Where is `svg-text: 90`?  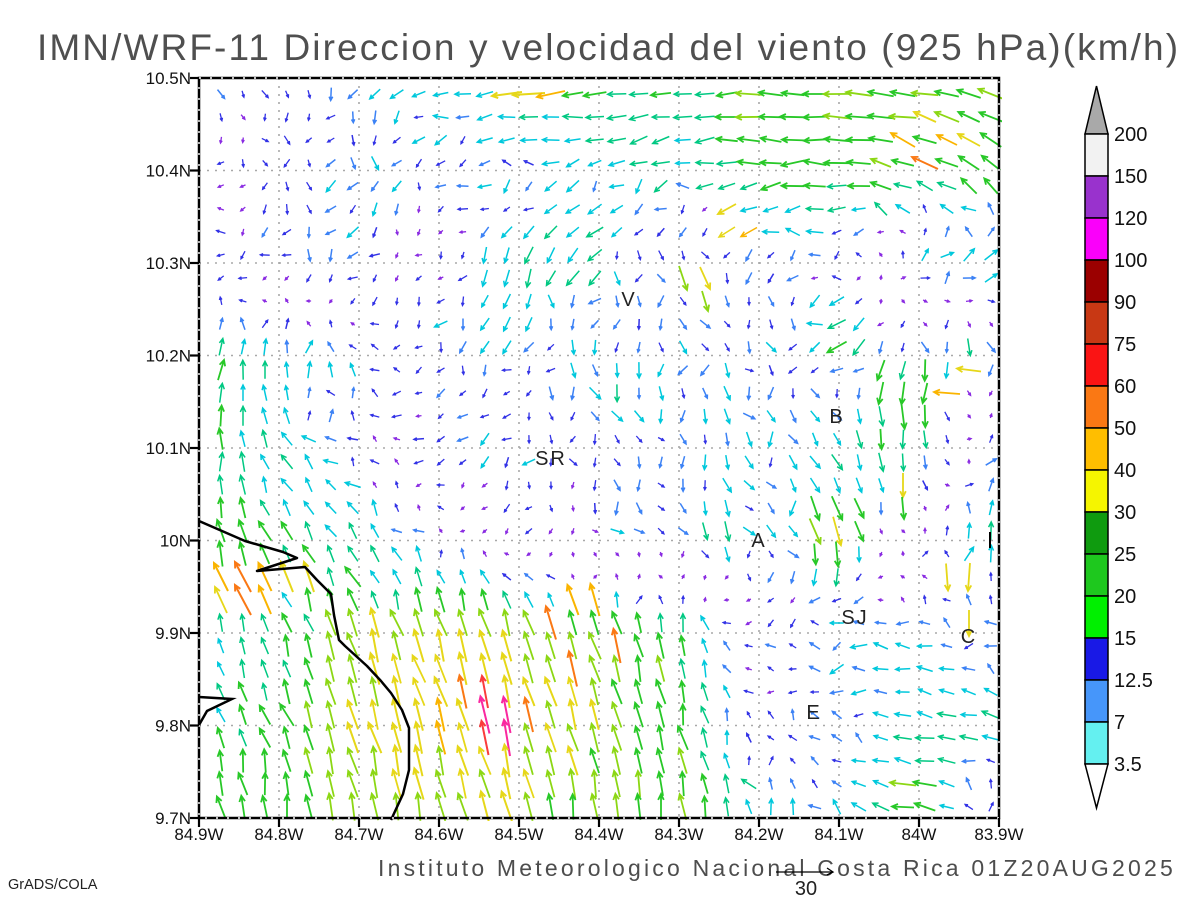
svg-text: 90 is located at coordinates (1125, 303).